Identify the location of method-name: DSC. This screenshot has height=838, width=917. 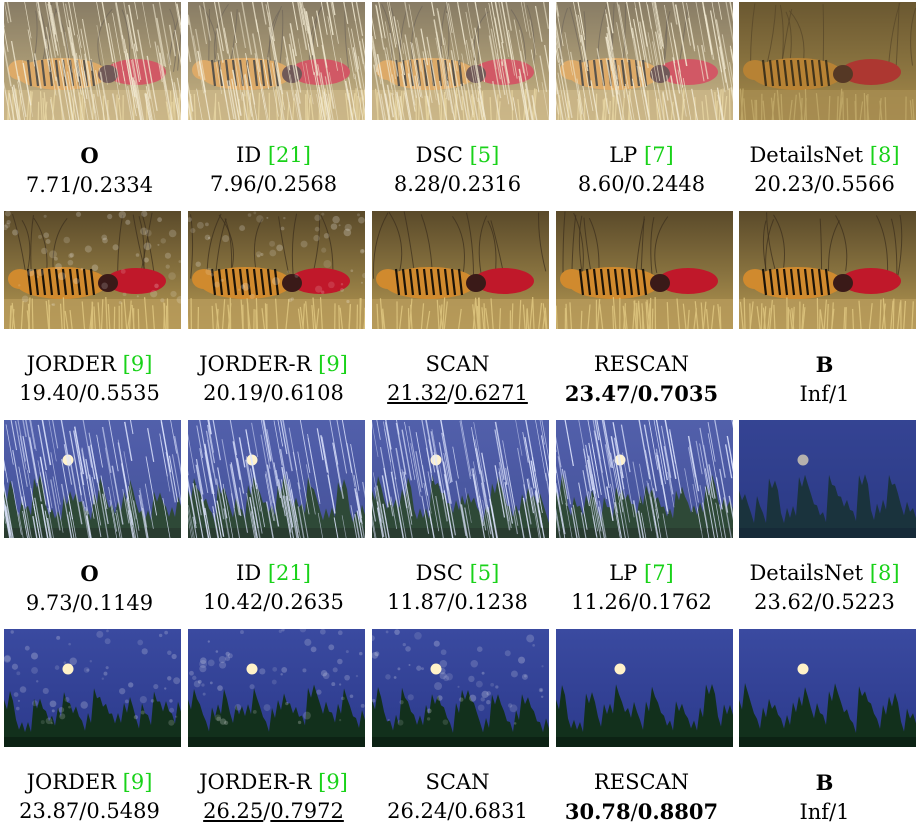
(442, 573).